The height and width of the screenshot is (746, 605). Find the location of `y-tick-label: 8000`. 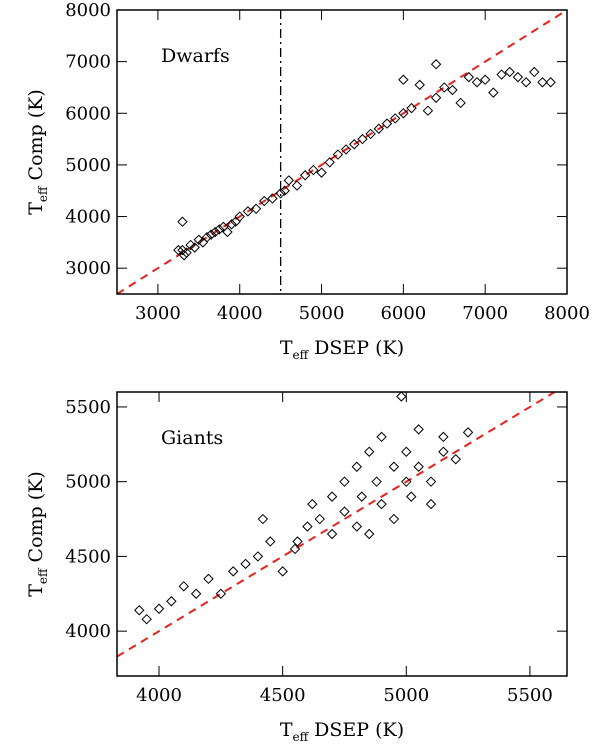

y-tick-label: 8000 is located at coordinates (88, 10).